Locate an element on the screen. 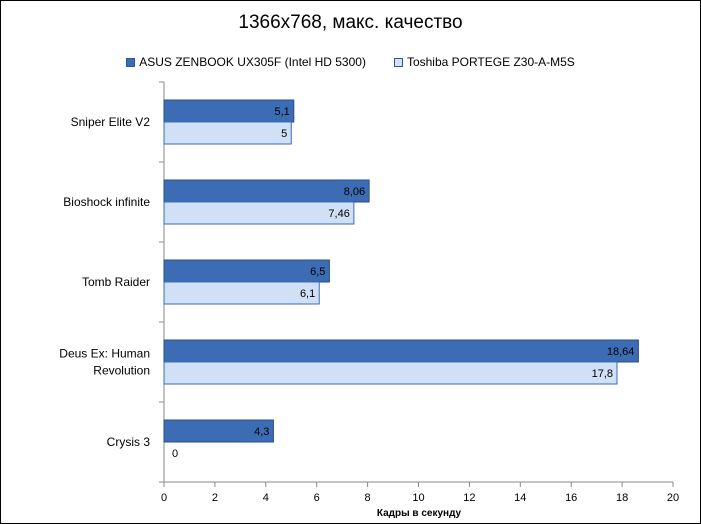 The width and height of the screenshot is (701, 524). category-label: Deus Ex: Human is located at coordinates (104, 354).